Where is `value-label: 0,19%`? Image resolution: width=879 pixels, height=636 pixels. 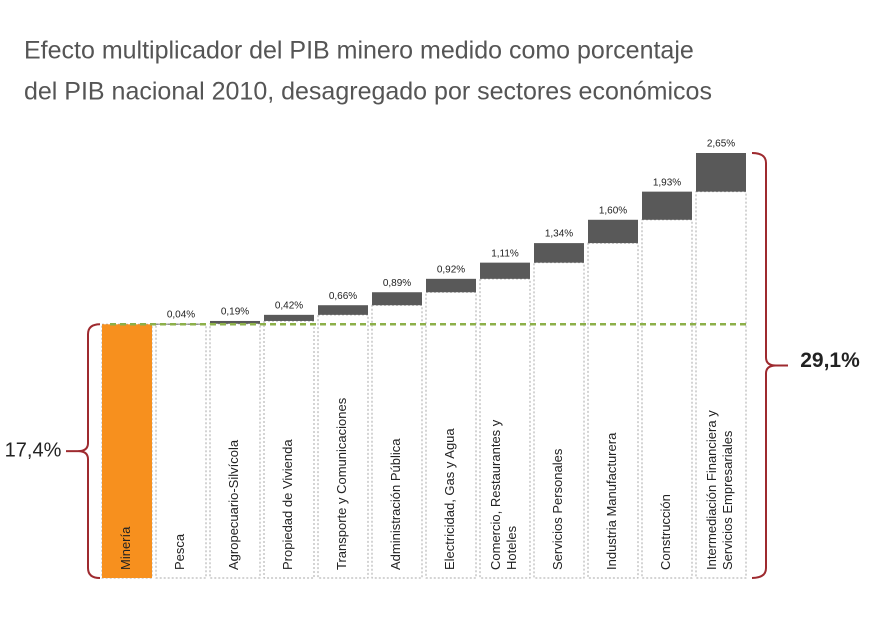
value-label: 0,19% is located at coordinates (235, 312).